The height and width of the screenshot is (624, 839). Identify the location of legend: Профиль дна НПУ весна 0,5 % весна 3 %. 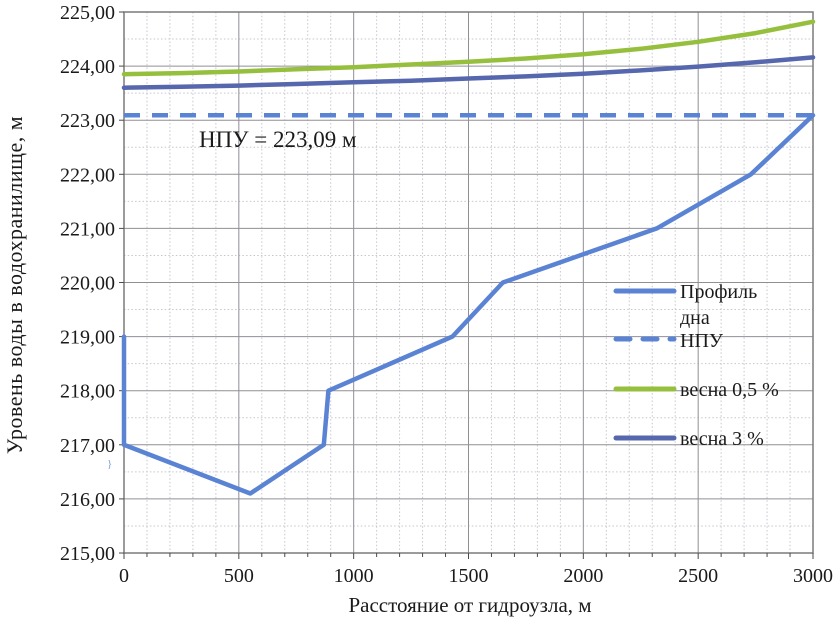
(696, 365).